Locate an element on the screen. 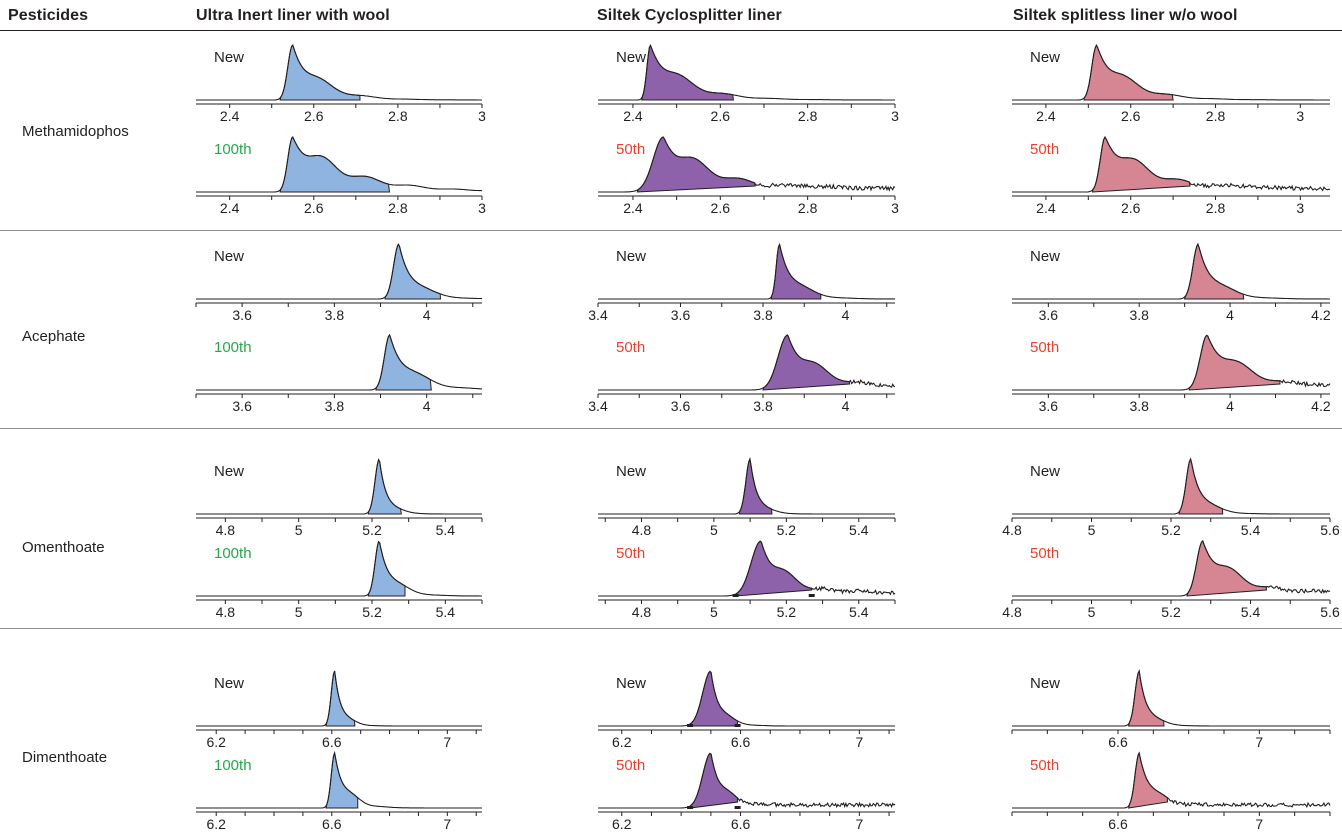  chromatogram-panel: 3.4 3.6 3.8 4 50th is located at coordinates (742, 374).